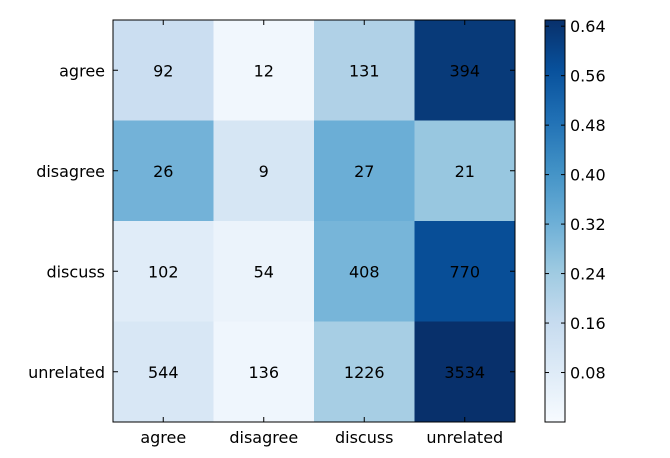 The image size is (670, 458). Describe the element at coordinates (464, 437) in the screenshot. I see `x-tick-label: unrelated` at that location.